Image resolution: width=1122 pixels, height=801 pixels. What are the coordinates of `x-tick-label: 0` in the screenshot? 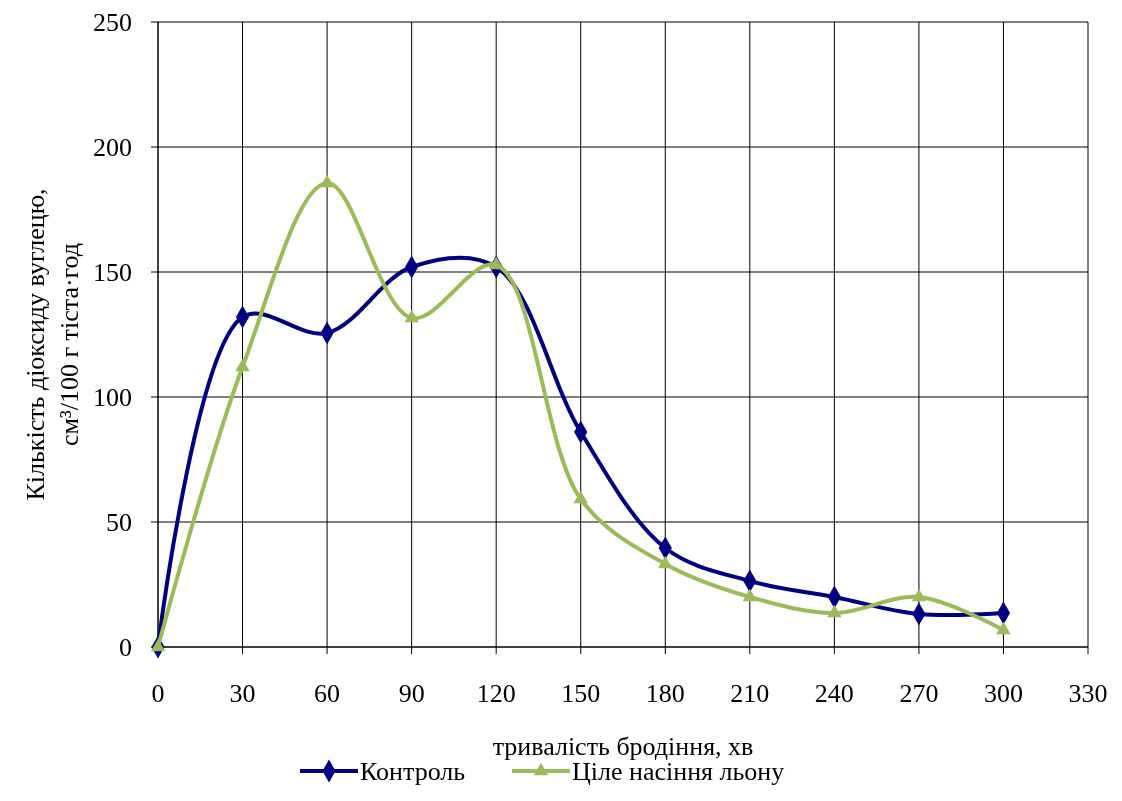 It's located at (158, 693).